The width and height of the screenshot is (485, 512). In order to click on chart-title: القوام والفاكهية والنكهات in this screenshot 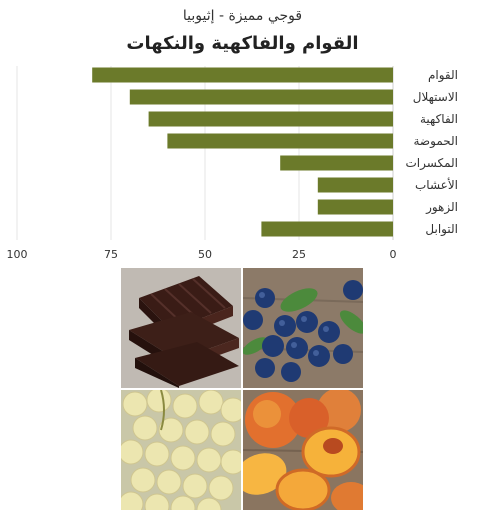, I will do `click(242, 43)`.